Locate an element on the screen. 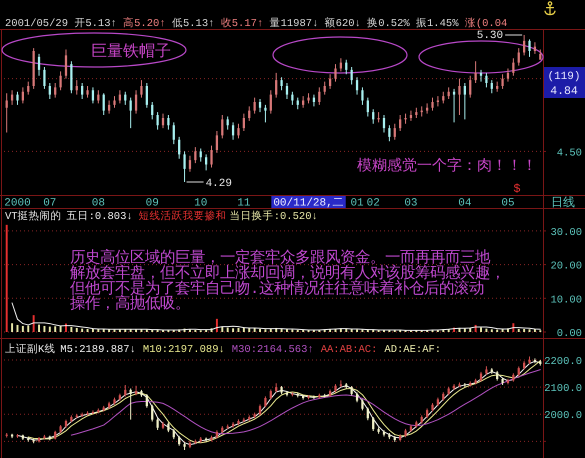 This screenshot has height=458, width=585. annotation: 巨量铁帽子 is located at coordinates (131, 52).